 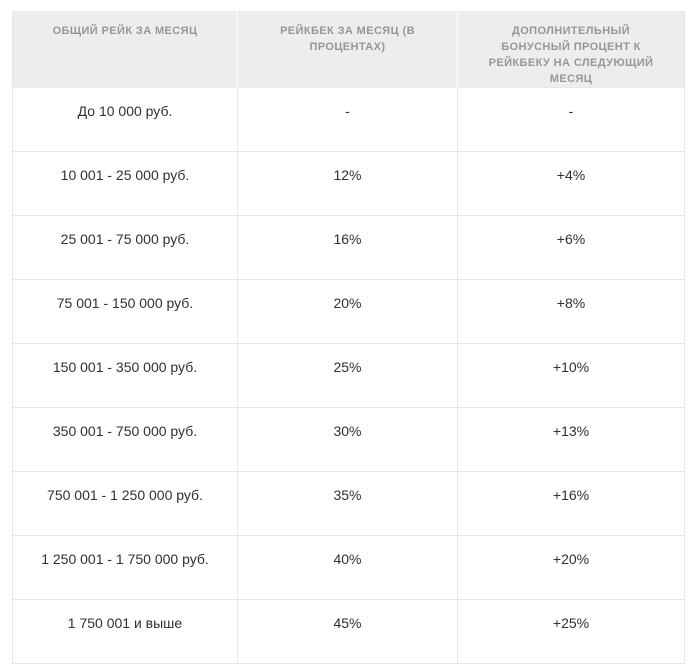 I want to click on table-row: 75 001 - 150 000 руб. 20% +8%, so click(x=348, y=311).